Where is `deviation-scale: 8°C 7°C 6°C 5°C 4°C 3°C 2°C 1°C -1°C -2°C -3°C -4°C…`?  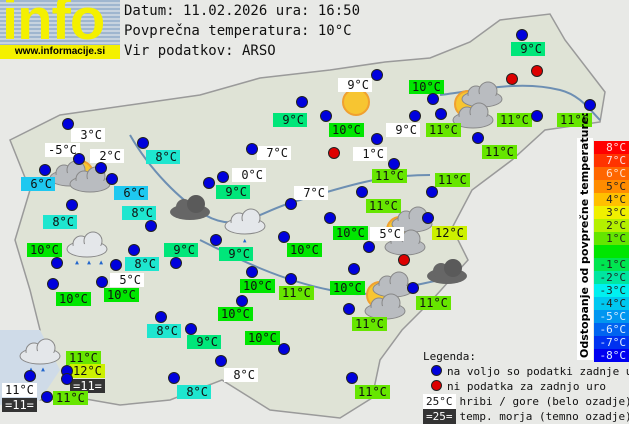
deviation-scale: 8°C 7°C 6°C 5°C 4°C 3°C 2°C 1°C -1°C -2°C -3°C -4°C… is located at coordinates (611, 251).